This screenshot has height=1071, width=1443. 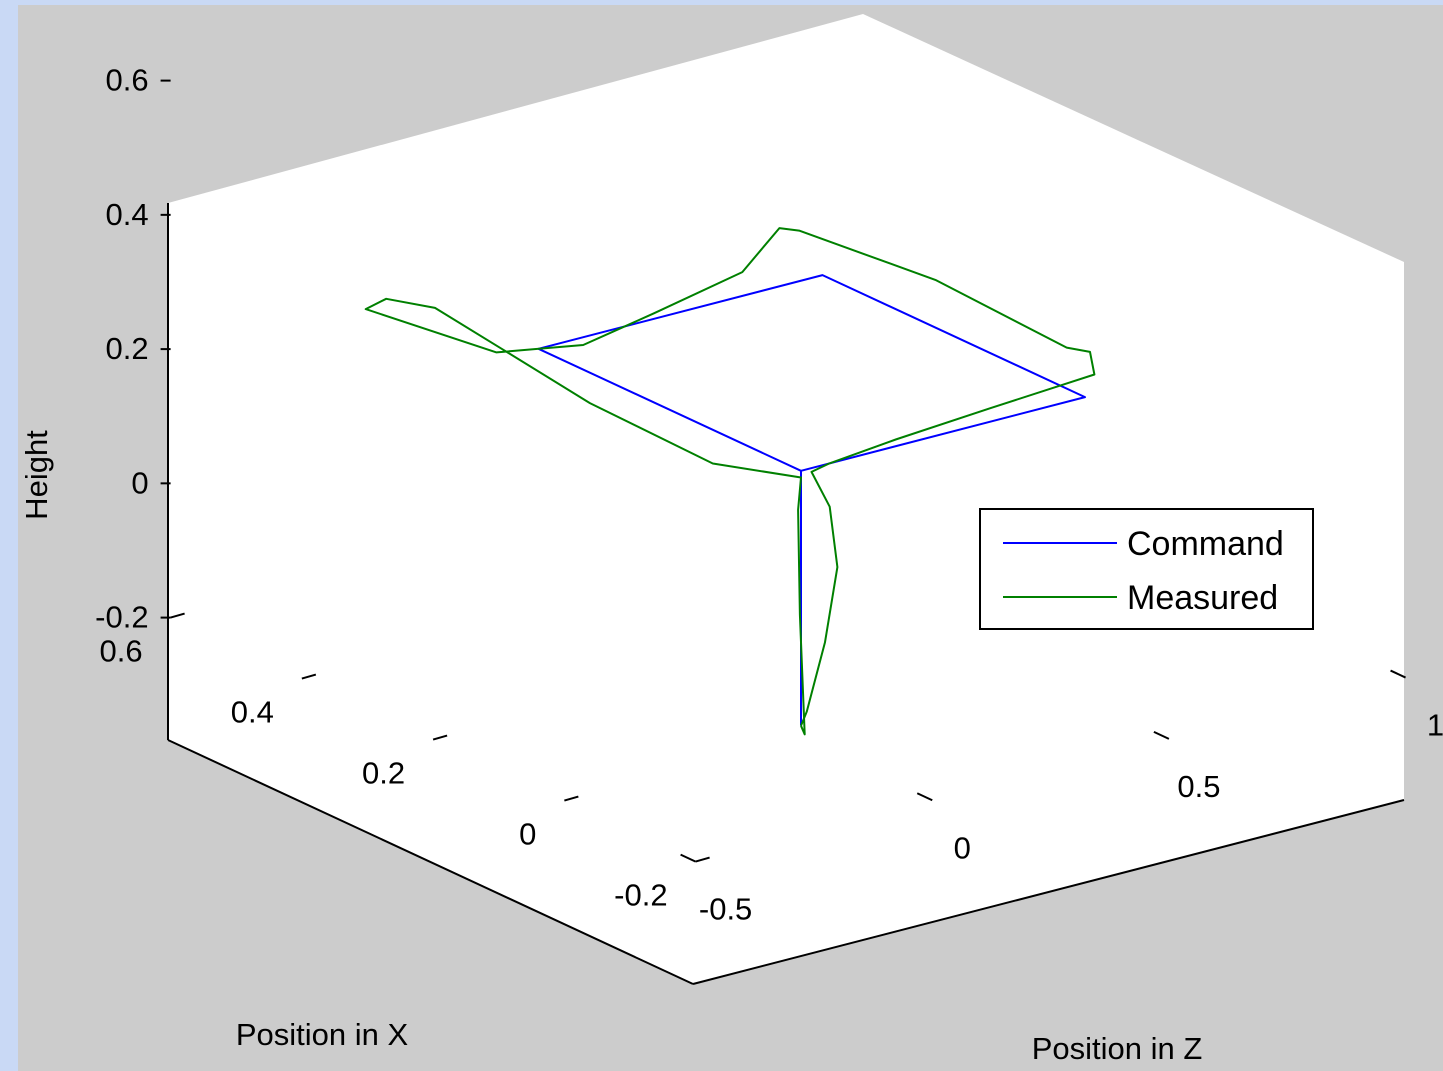 I want to click on legend-measured-label: Measured, so click(x=1202, y=598).